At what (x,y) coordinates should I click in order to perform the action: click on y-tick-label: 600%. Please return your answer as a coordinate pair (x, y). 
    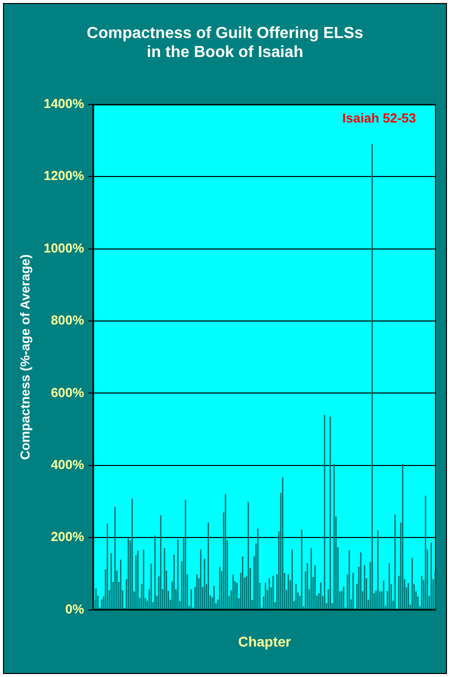
    Looking at the image, I should click on (67, 392).